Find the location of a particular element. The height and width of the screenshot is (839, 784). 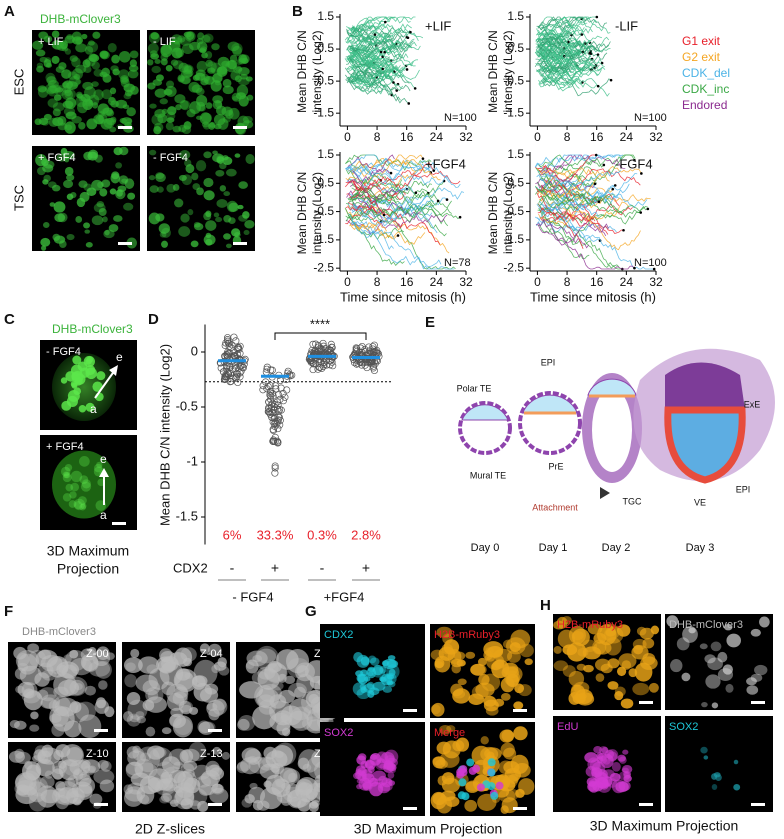

y-axis-label: Mean DHB C/N is located at coordinates (493, 213).